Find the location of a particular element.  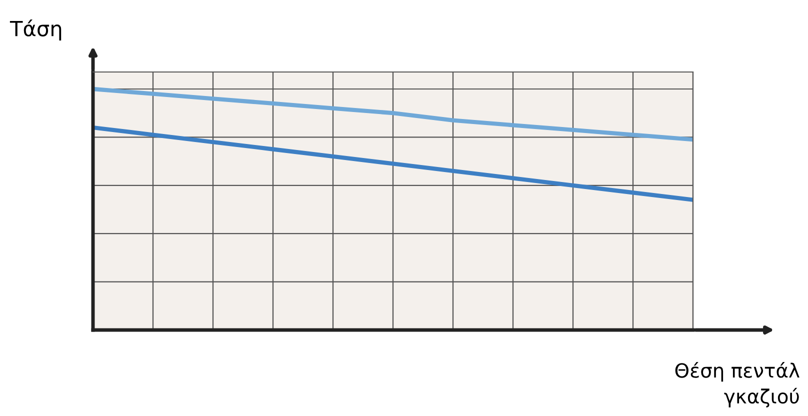

y-axis-title: Τάση is located at coordinates (36, 30).